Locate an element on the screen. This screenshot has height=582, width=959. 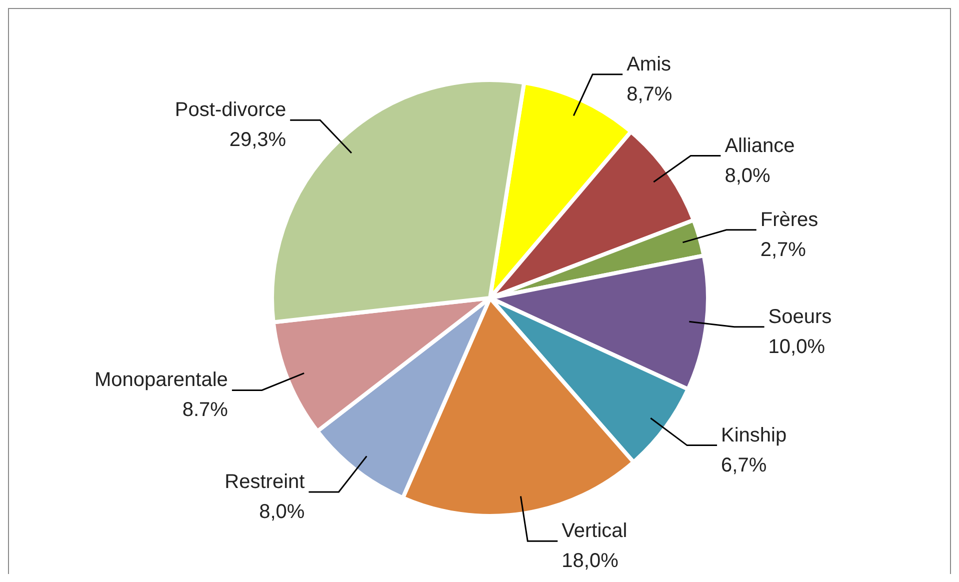
slice-label: Post-divorce is located at coordinates (230, 110).